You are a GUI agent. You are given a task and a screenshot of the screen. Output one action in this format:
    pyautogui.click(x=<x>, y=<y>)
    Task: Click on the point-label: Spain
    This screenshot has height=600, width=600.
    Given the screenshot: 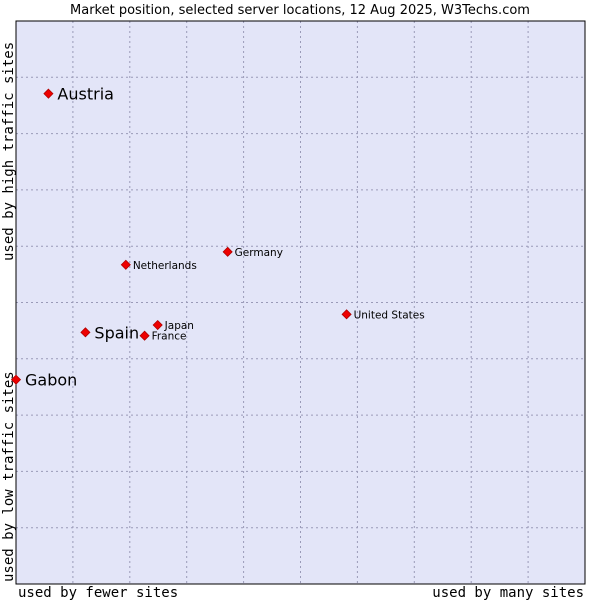 What is the action you would take?
    pyautogui.click(x=116, y=332)
    